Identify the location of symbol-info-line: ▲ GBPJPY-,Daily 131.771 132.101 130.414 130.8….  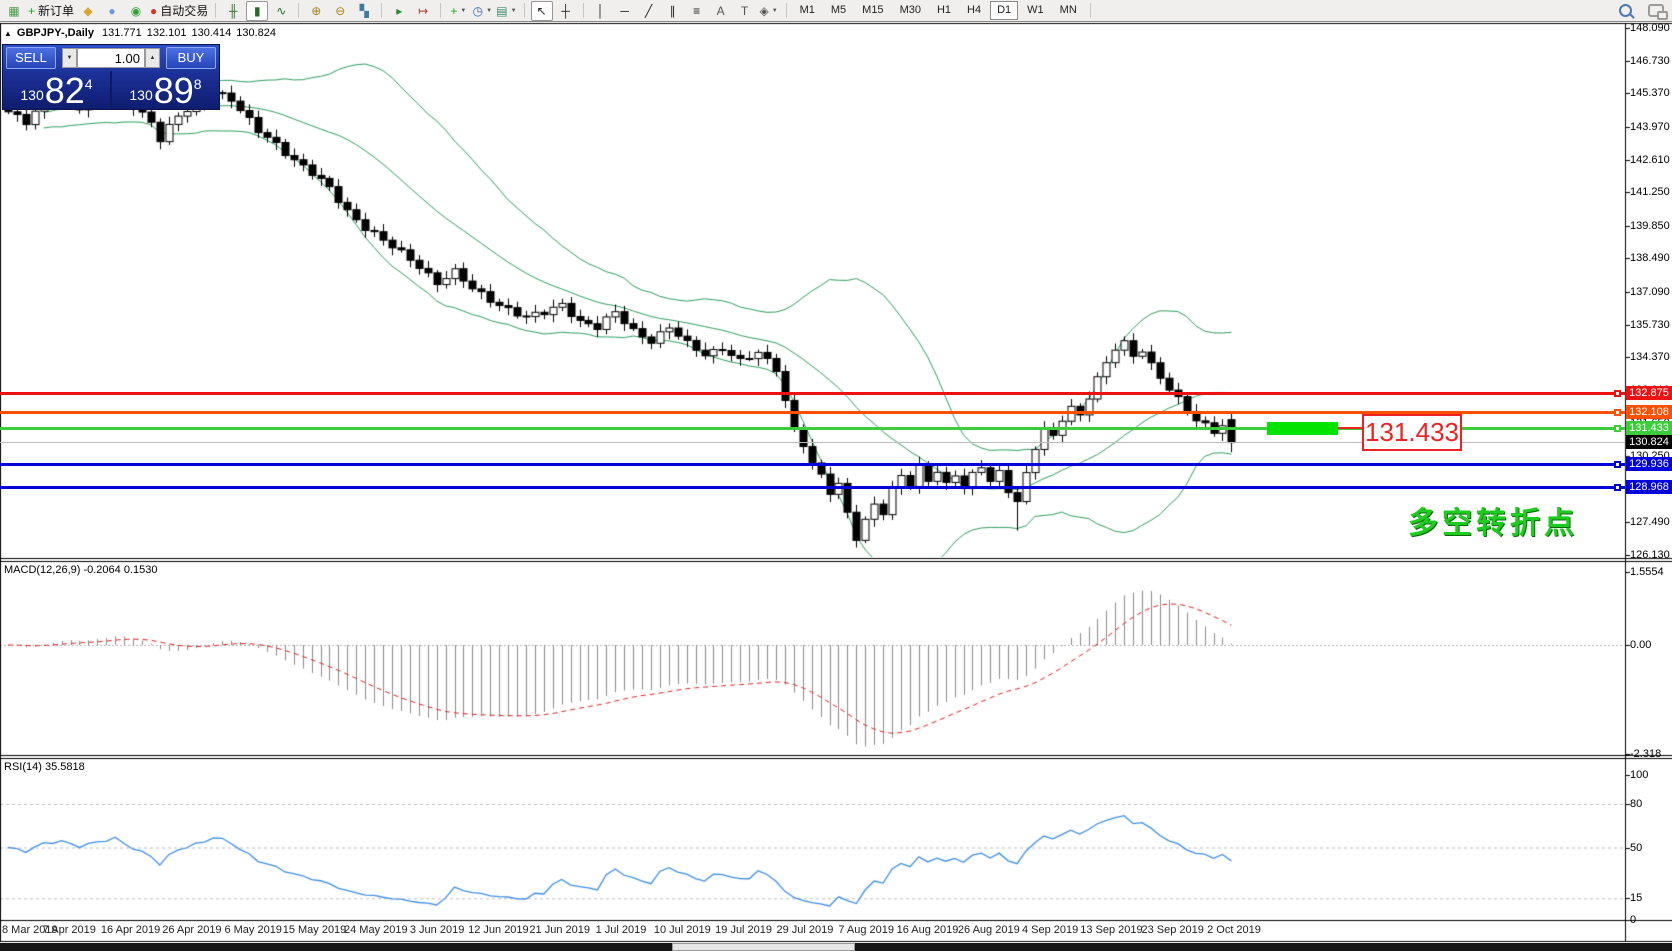
(142, 33).